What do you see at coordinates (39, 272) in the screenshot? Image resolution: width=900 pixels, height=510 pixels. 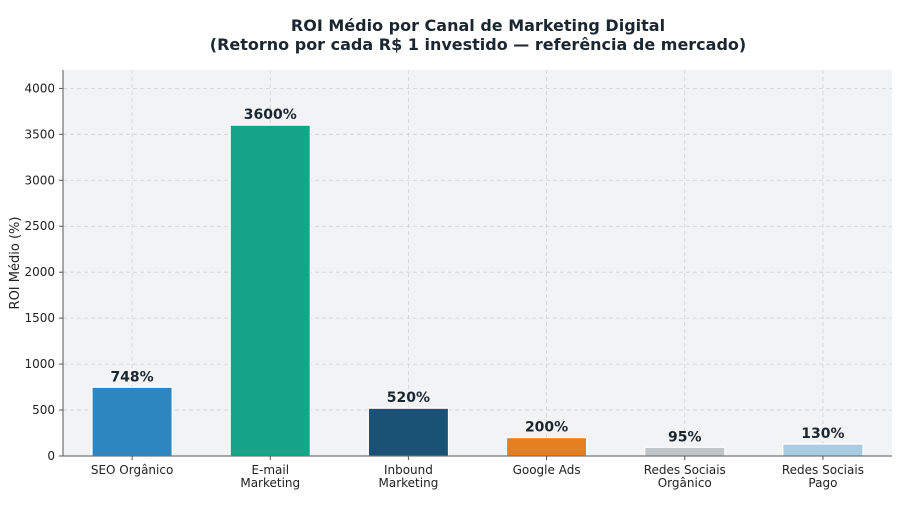 I see `y-tick-label: 2000` at bounding box center [39, 272].